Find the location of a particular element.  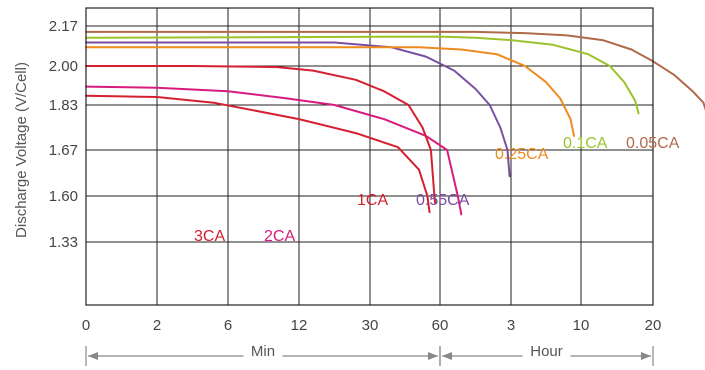

x-tick-label: 10 is located at coordinates (581, 325).